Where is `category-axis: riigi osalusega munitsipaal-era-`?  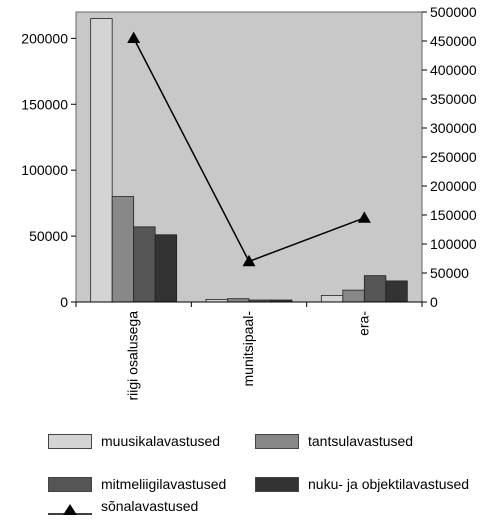 category-axis: riigi osalusega munitsipaal-era- is located at coordinates (249, 350).